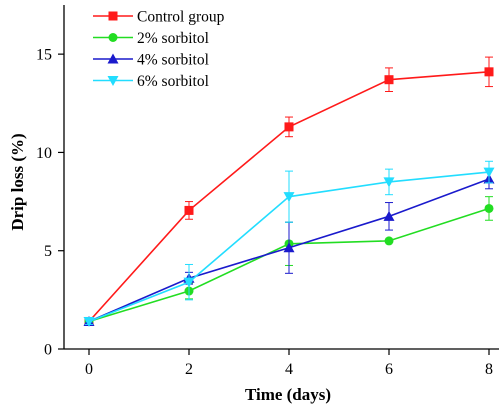 This screenshot has height=408, width=500. I want to click on legend-label: Control group, so click(181, 17).